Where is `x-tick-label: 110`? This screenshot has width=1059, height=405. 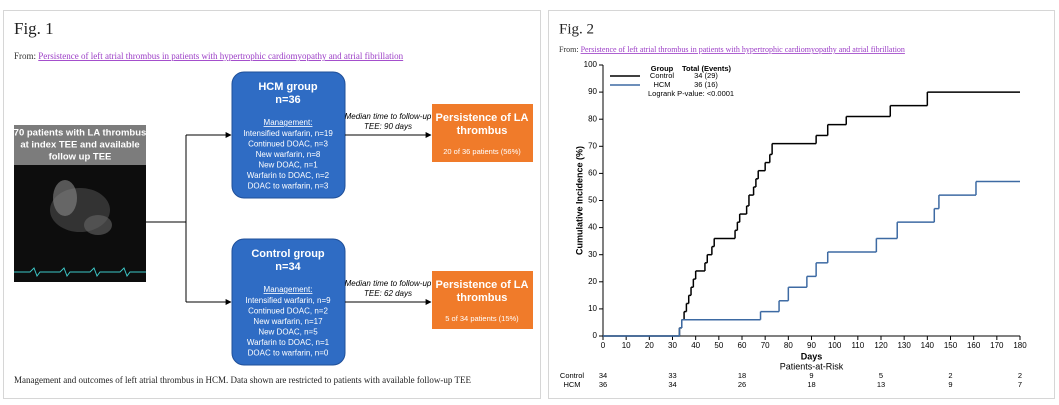
x-tick-label: 110 is located at coordinates (857, 345).